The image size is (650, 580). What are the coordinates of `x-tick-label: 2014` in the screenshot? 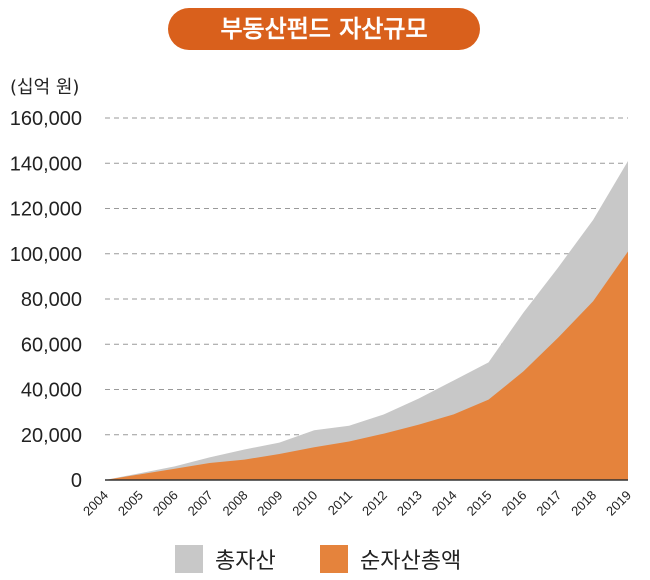 It's located at (444, 503).